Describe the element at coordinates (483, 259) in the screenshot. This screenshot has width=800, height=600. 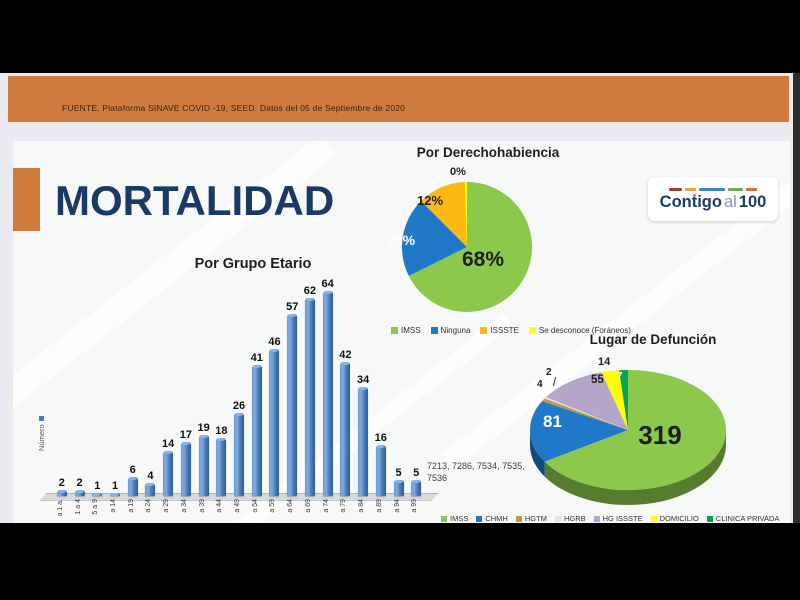
I see `pie1-label-imss: 68%` at that location.